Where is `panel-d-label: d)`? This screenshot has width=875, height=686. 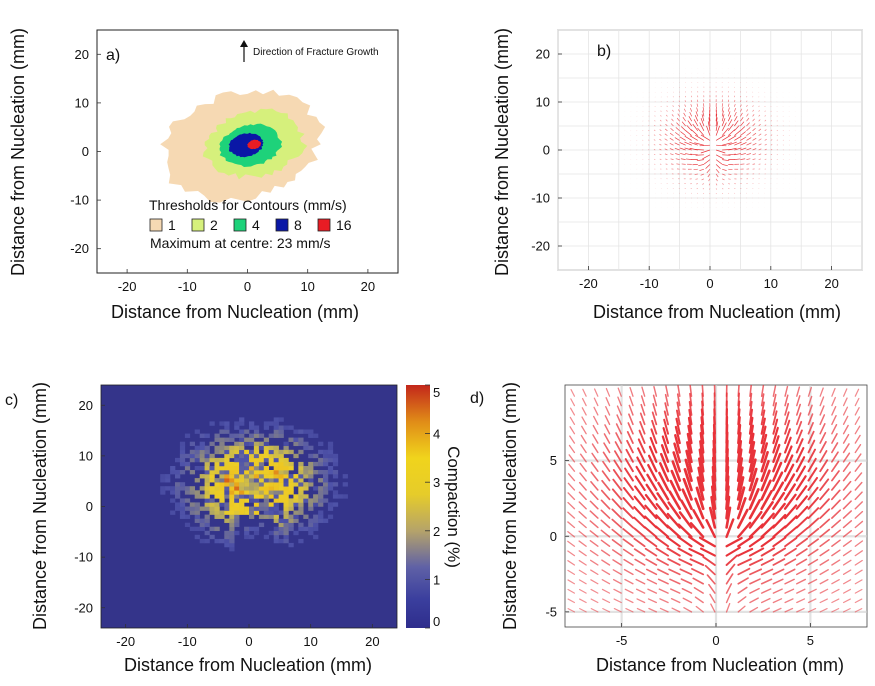
panel-d-label: d) is located at coordinates (477, 398).